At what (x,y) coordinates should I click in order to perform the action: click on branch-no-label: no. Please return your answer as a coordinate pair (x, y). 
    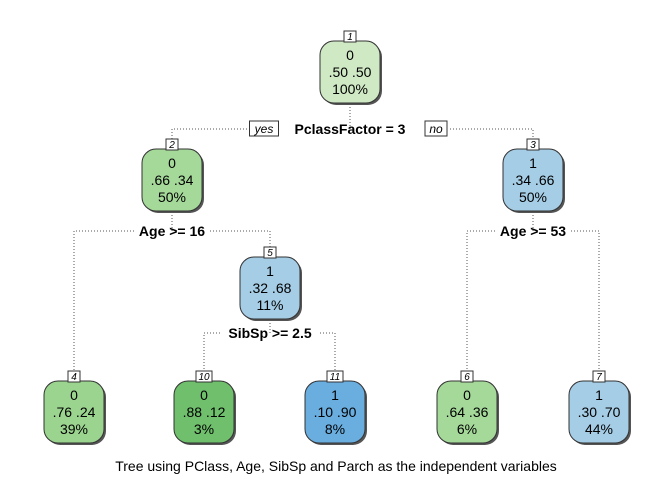
    Looking at the image, I should click on (436, 129).